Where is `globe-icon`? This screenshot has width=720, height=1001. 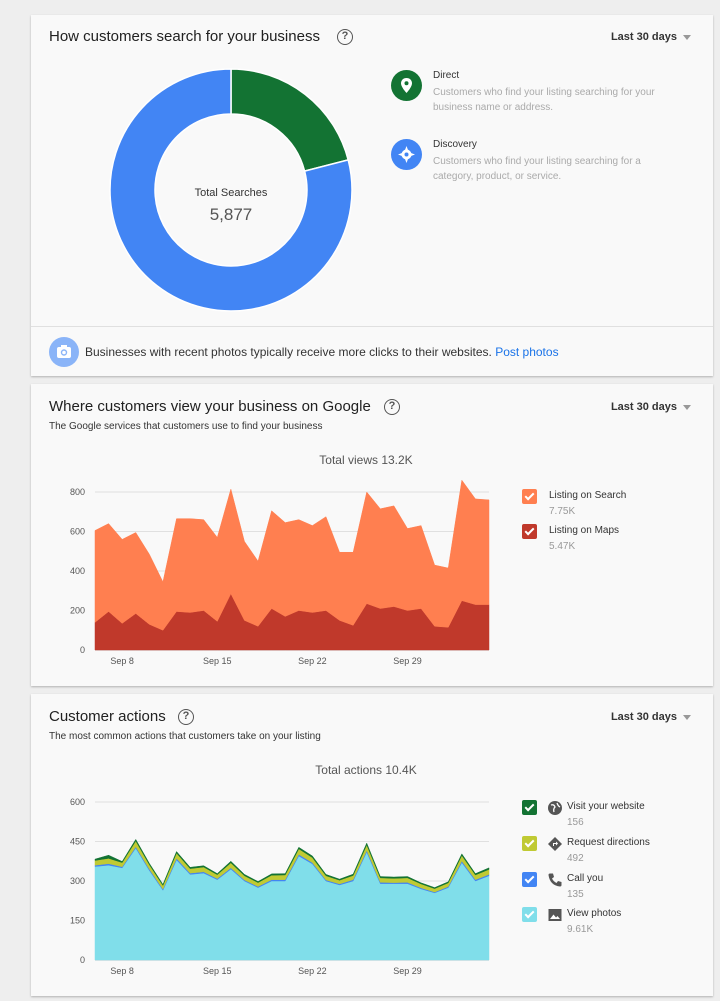
globe-icon is located at coordinates (555, 810).